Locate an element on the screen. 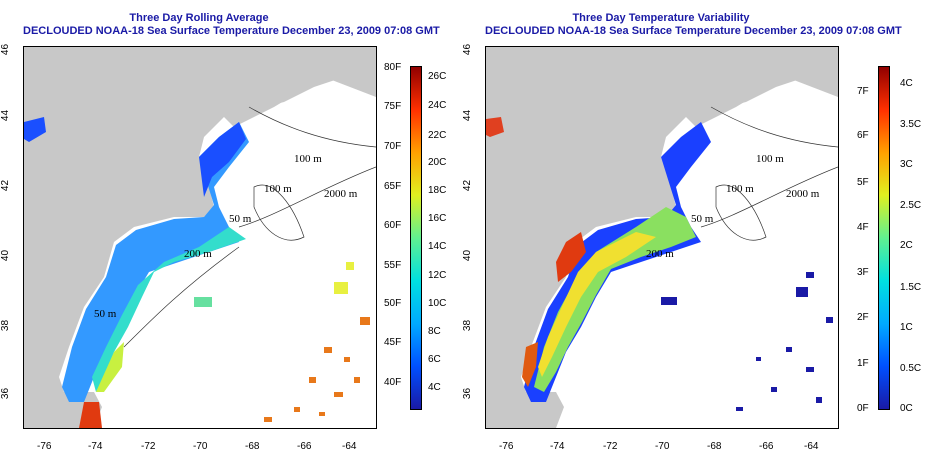 This screenshot has height=475, width=950. right-water-lab is located at coordinates (495, 127).